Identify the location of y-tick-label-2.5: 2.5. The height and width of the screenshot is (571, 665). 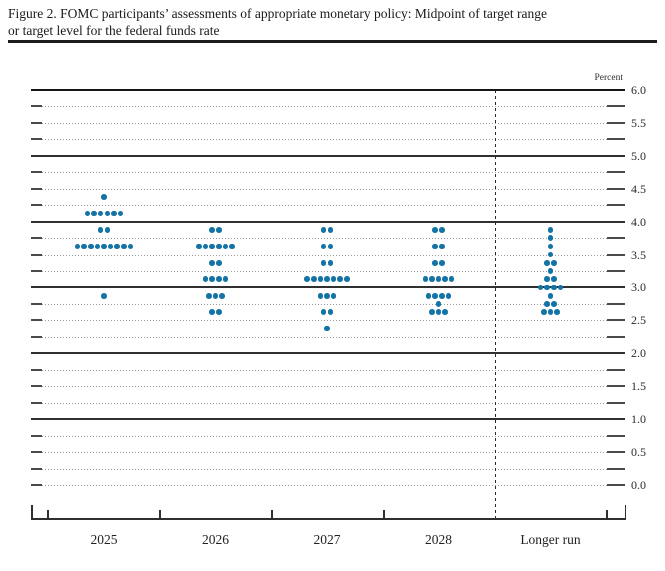
(638, 320).